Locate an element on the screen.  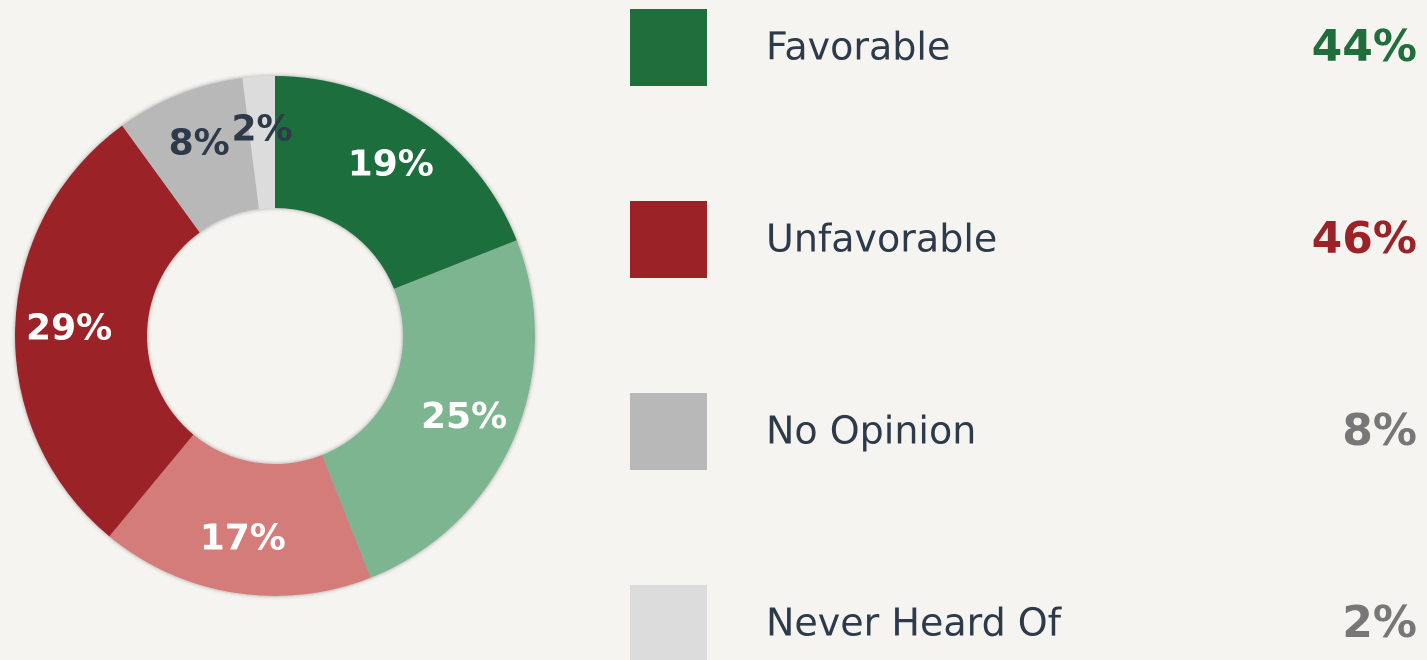
segment-label: 2% is located at coordinates (262, 128).